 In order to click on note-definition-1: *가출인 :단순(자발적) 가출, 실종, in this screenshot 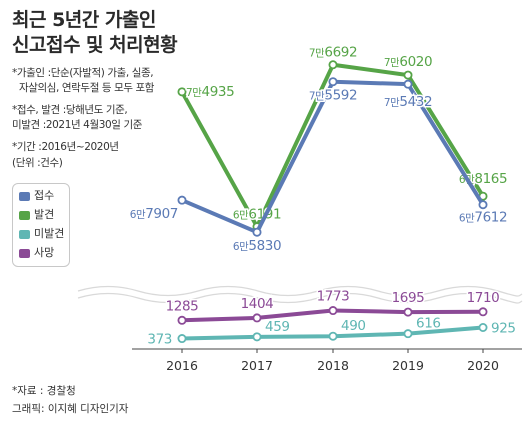, I will do `click(83, 73)`.